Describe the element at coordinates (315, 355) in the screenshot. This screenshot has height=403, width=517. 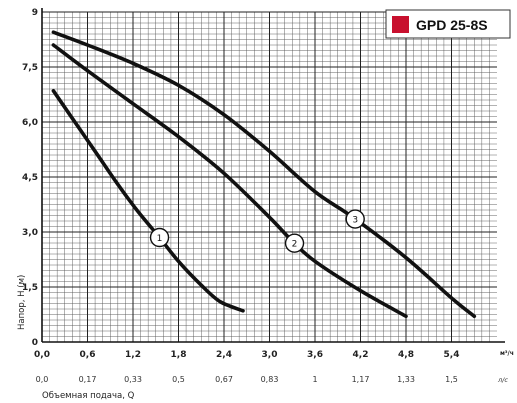
I see `x-tick-label: 3,6` at that location.